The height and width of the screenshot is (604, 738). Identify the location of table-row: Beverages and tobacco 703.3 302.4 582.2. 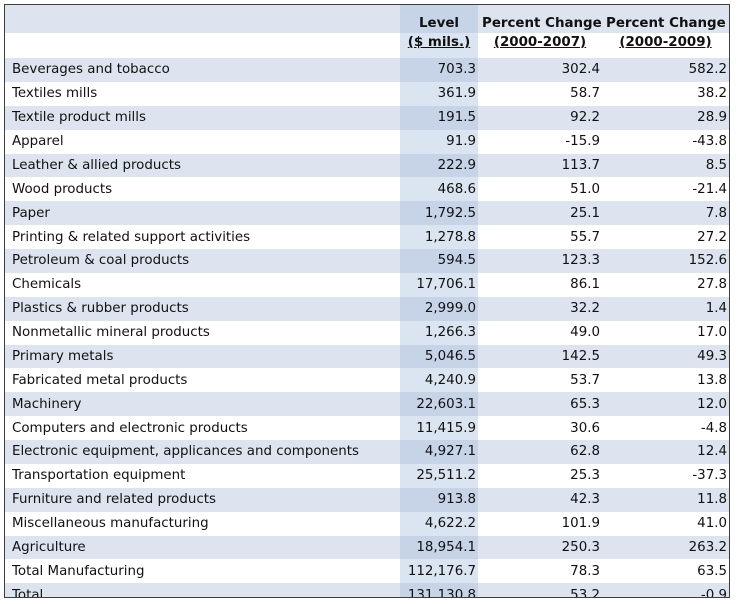
(367, 70).